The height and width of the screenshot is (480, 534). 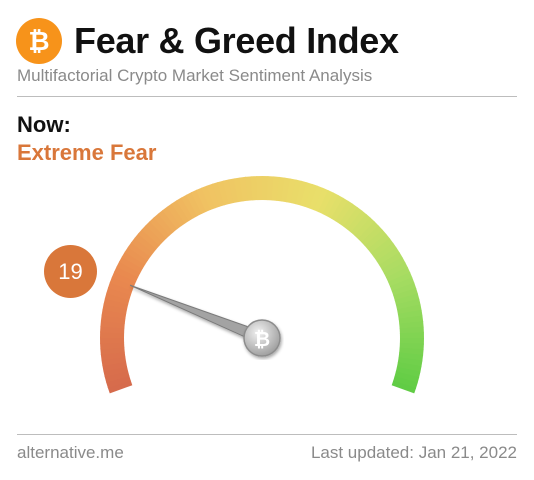 I want to click on index-value-badge: 19, so click(x=70, y=271).